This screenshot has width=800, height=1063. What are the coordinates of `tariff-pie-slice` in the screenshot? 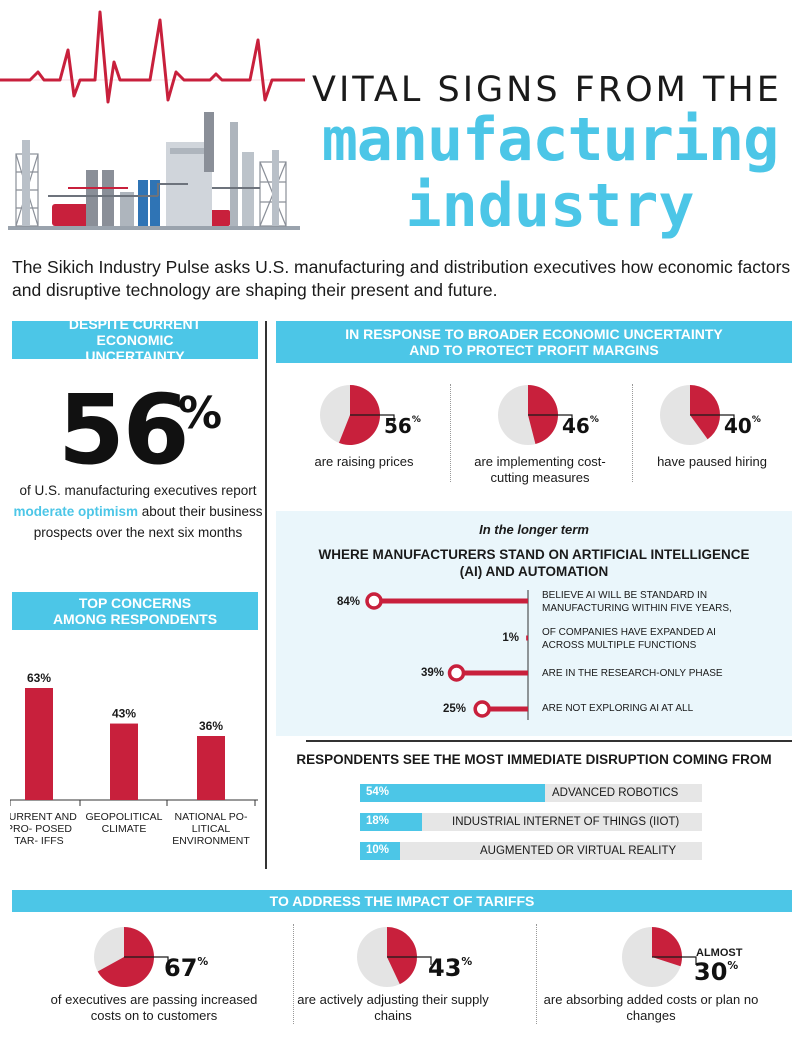 It's located at (402, 956).